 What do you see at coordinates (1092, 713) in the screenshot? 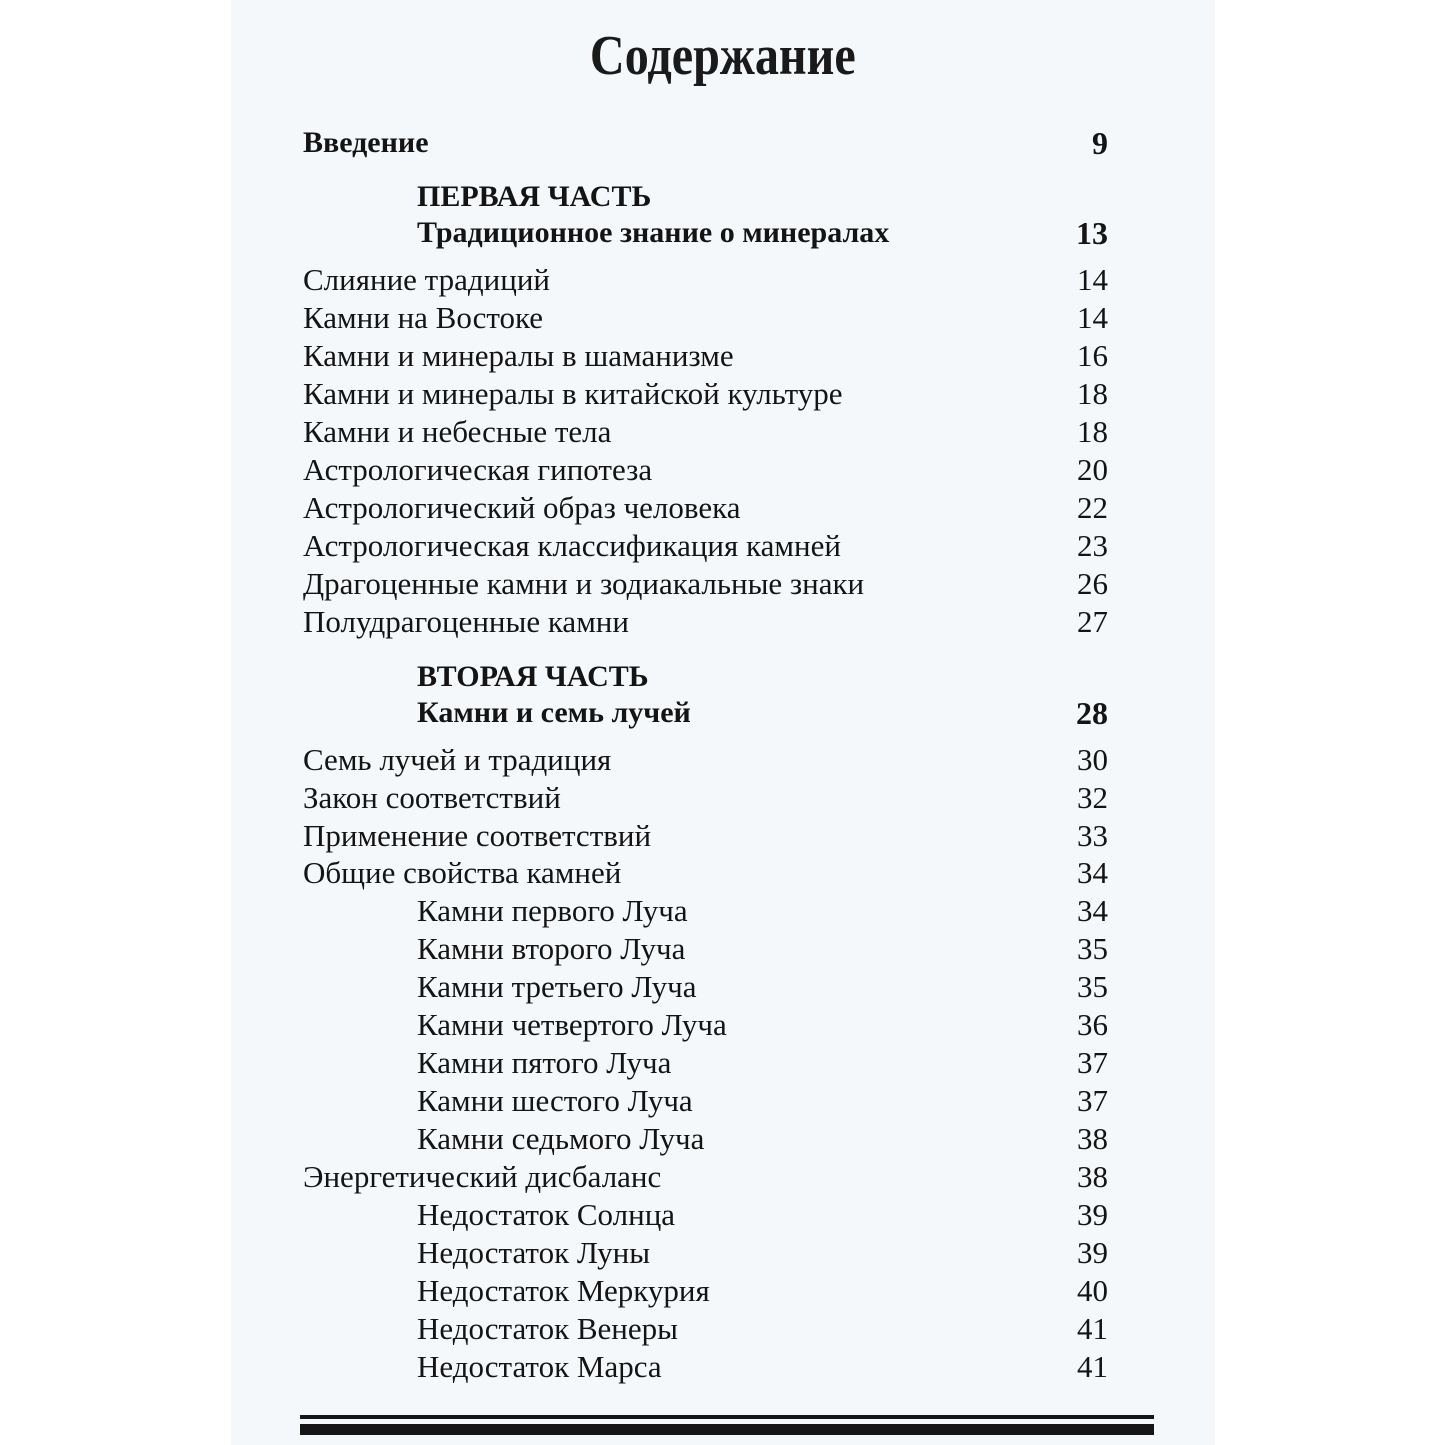
I see `toc-entry-page: 28` at bounding box center [1092, 713].